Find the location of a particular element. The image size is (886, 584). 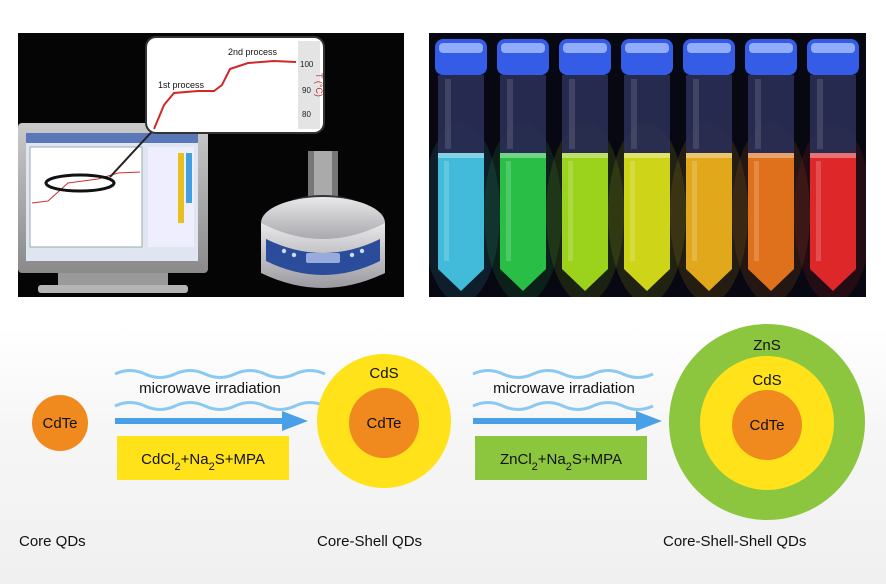

step-2-reagent-box is located at coordinates (561, 458).